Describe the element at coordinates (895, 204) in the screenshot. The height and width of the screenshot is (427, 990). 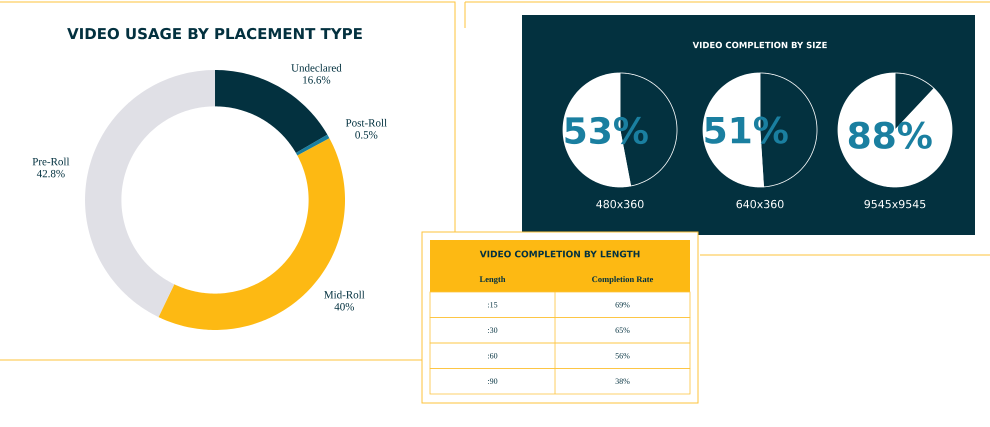
I see `text: 9545x9545` at that location.